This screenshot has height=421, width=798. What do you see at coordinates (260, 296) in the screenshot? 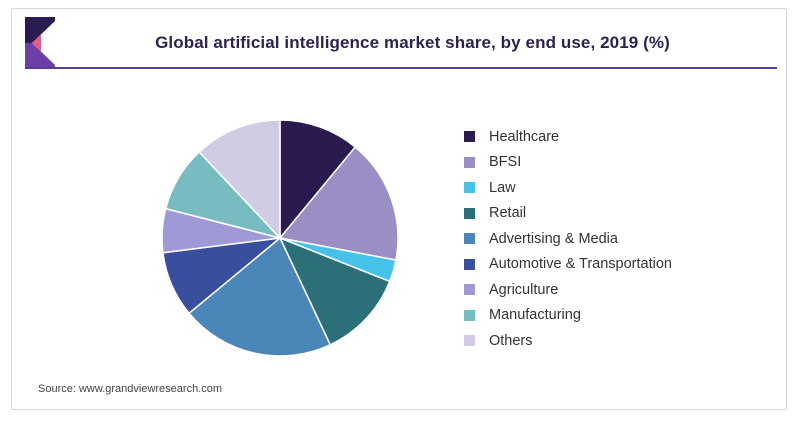
I see `pie-slice-advertising-media` at bounding box center [260, 296].